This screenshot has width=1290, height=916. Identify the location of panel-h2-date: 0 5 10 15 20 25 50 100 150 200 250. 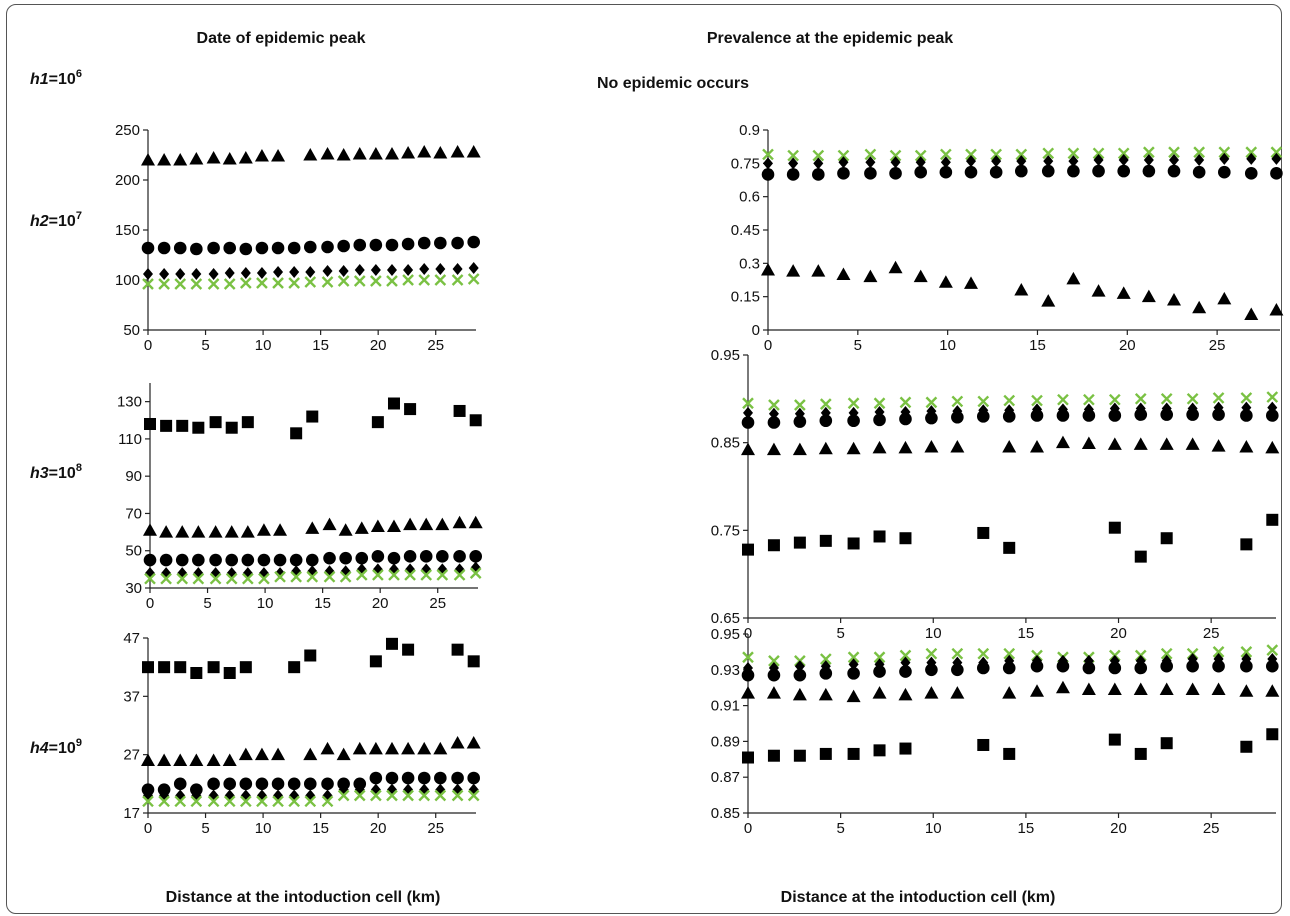
(298, 238).